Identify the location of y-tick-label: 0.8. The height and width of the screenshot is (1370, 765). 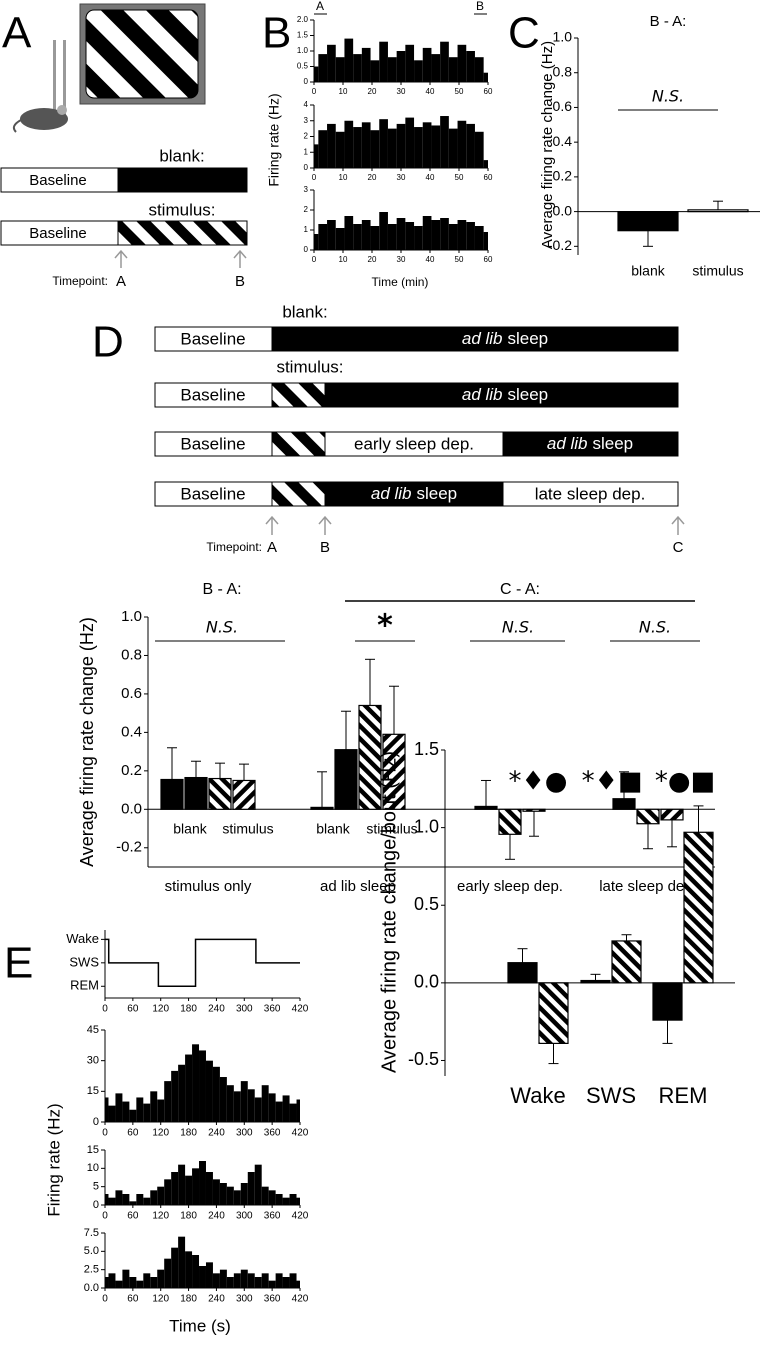
(131, 654).